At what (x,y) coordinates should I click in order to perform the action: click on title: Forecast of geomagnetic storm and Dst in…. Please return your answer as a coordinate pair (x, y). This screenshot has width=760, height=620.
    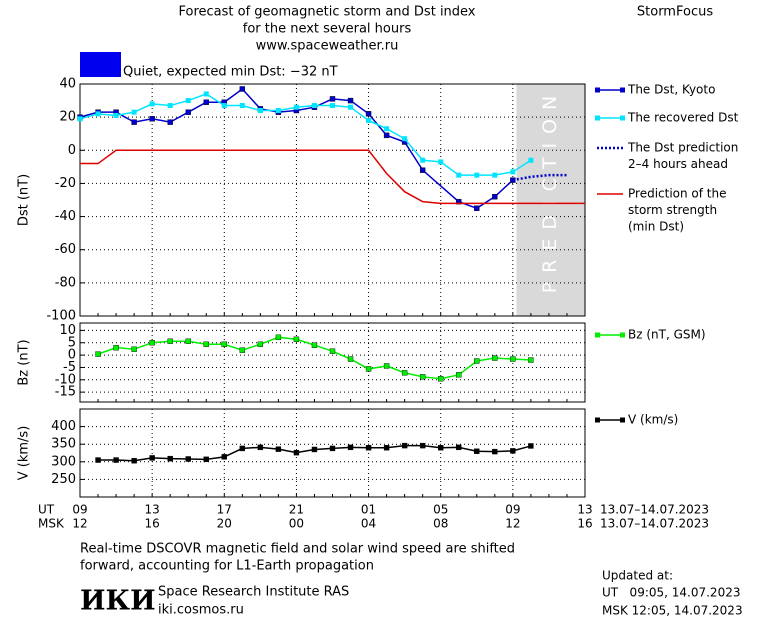
    Looking at the image, I should click on (326, 12).